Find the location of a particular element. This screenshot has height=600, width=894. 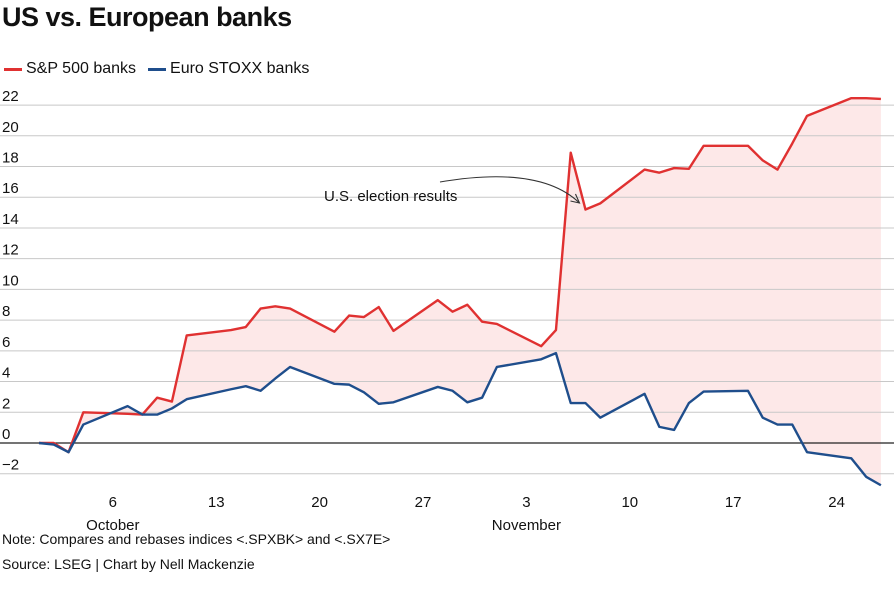

x-tick-label: 10 is located at coordinates (629, 502).